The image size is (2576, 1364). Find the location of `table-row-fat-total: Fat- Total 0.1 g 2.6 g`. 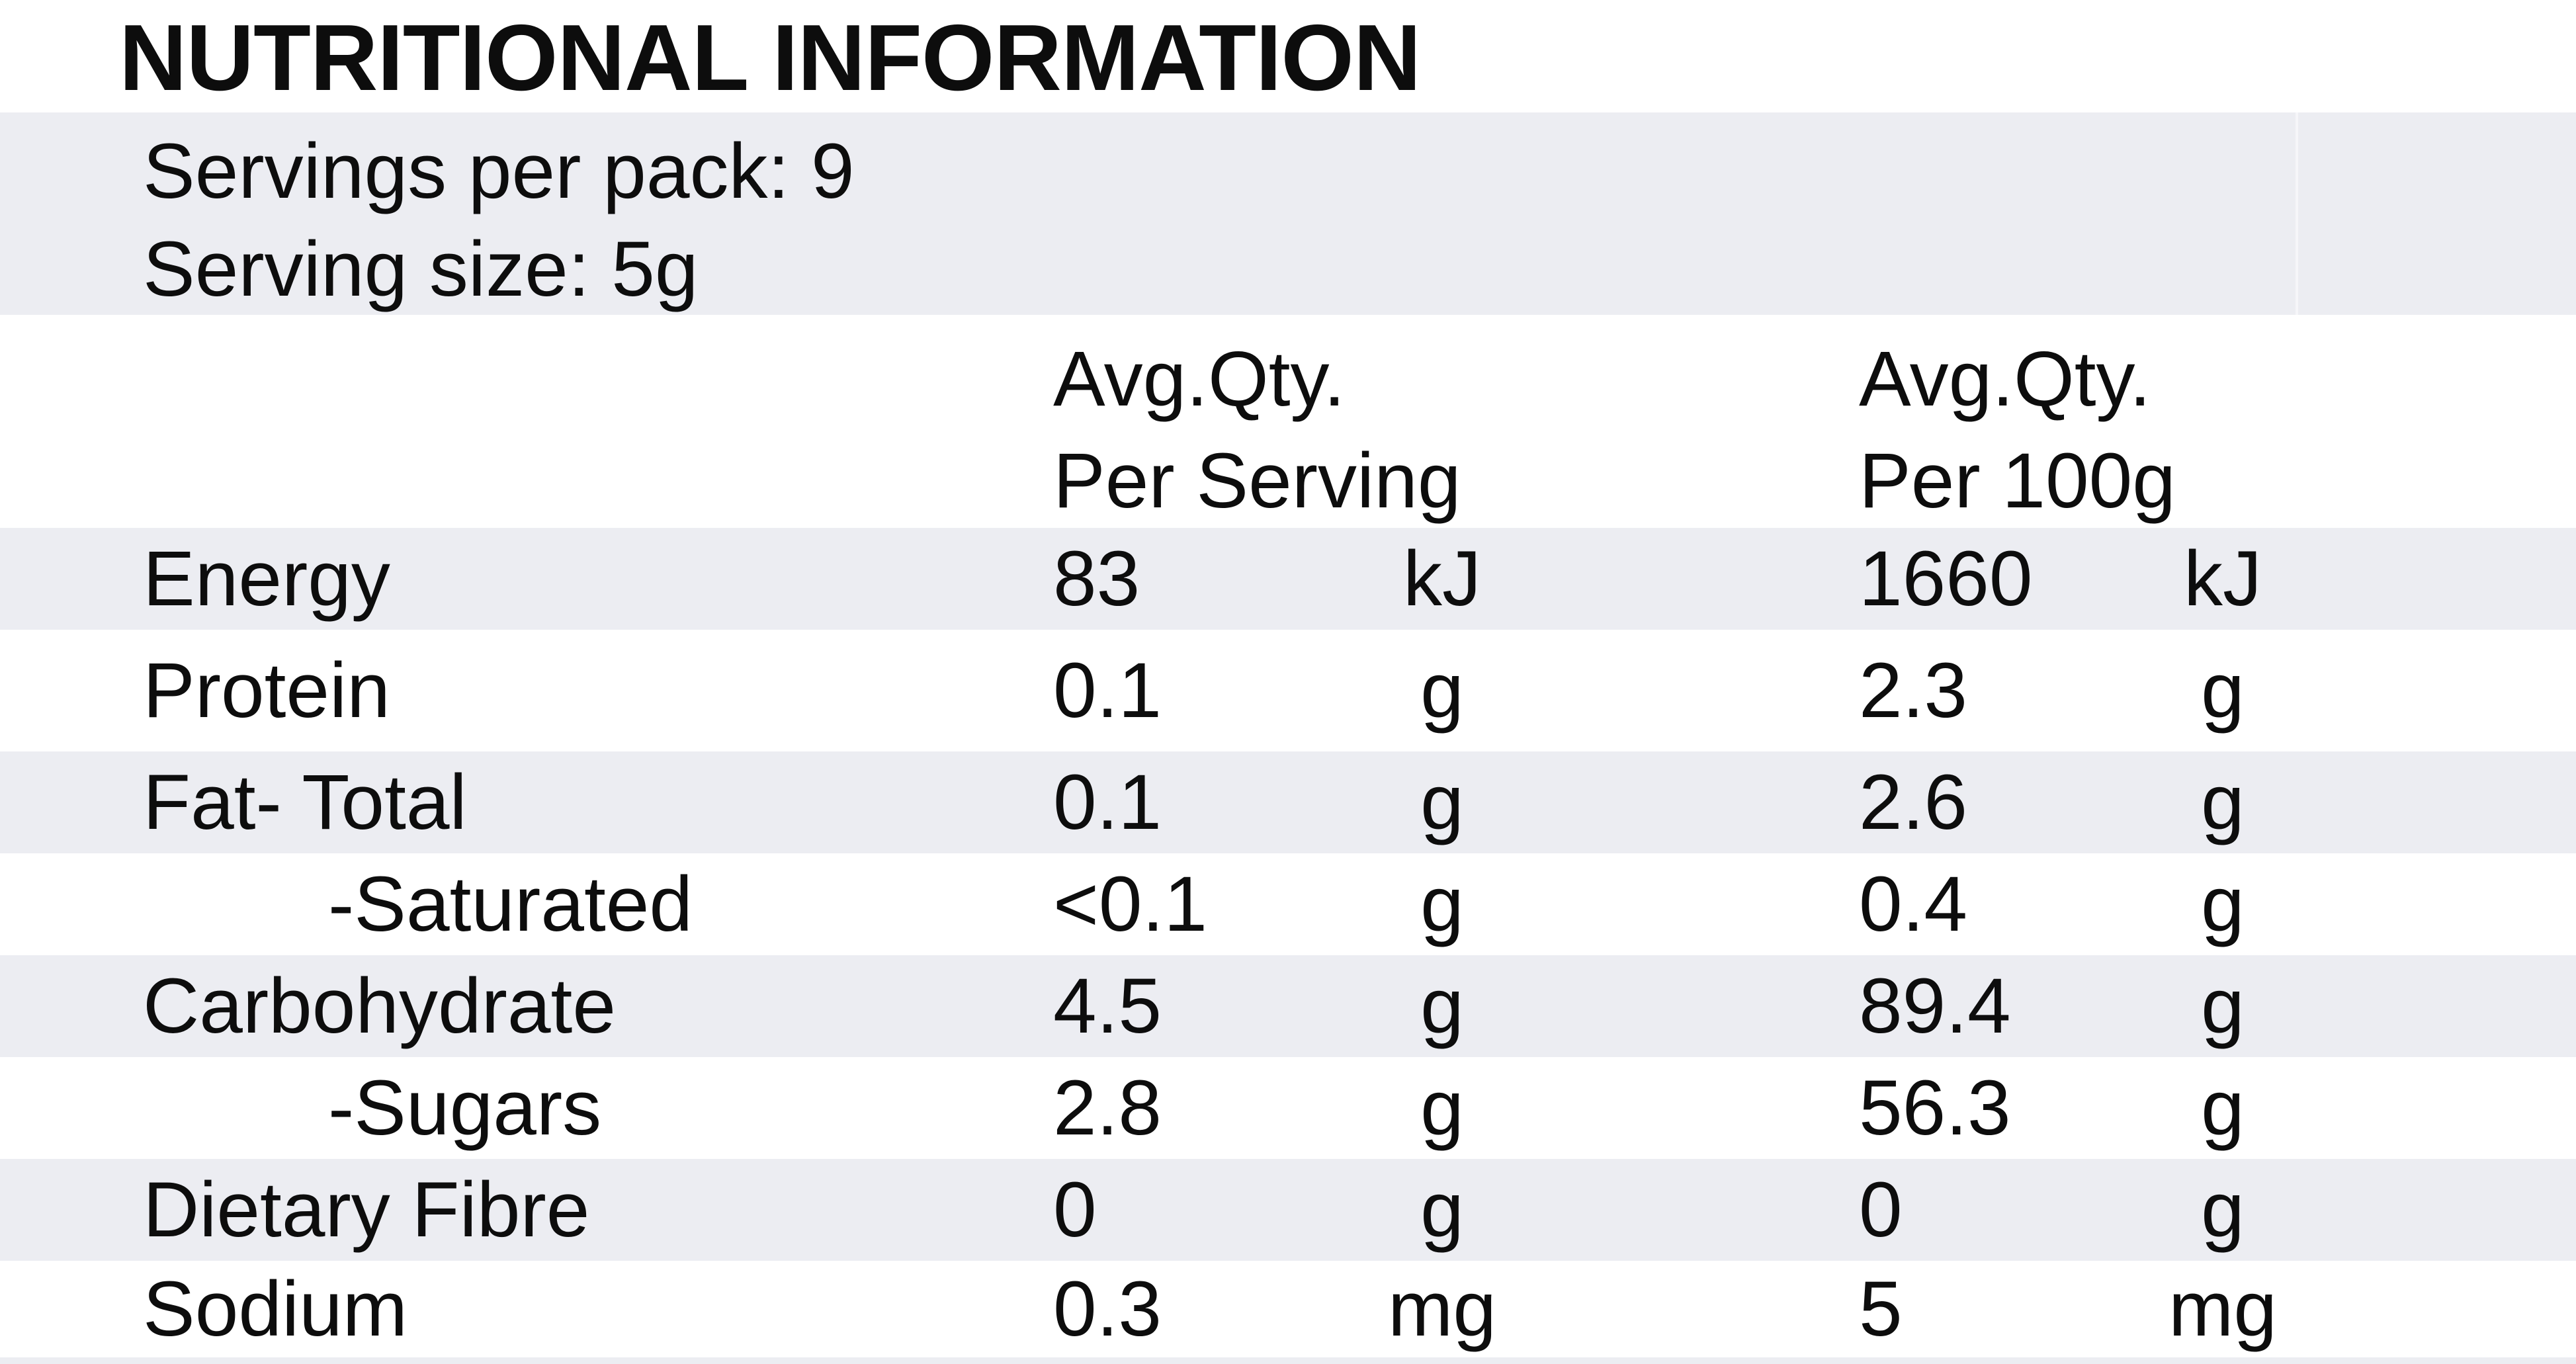

table-row-fat-total: Fat- Total 0.1 g 2.6 g is located at coordinates (1288, 802).